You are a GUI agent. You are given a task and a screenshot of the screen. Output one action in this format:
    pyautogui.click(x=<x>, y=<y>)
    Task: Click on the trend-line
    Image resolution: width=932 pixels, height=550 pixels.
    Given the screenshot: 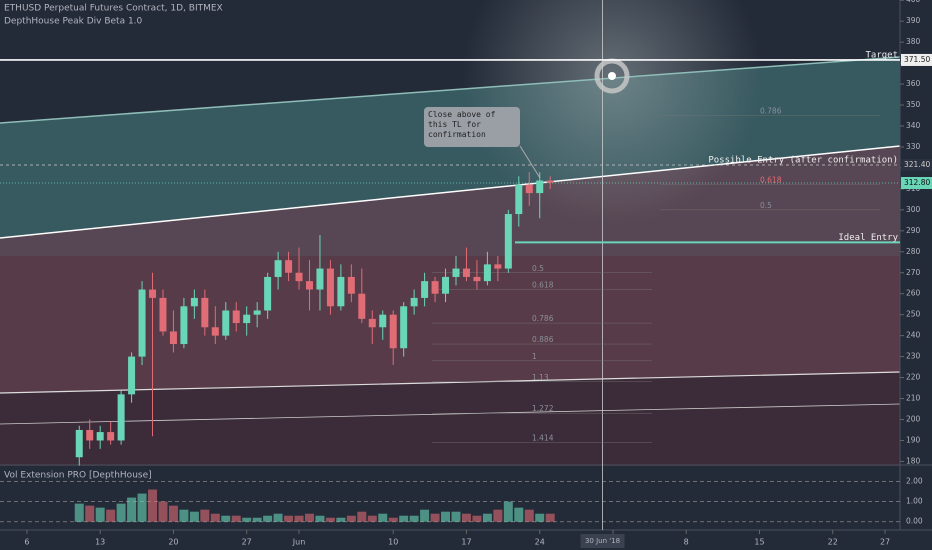 What is the action you would take?
    pyautogui.click(x=450, y=90)
    